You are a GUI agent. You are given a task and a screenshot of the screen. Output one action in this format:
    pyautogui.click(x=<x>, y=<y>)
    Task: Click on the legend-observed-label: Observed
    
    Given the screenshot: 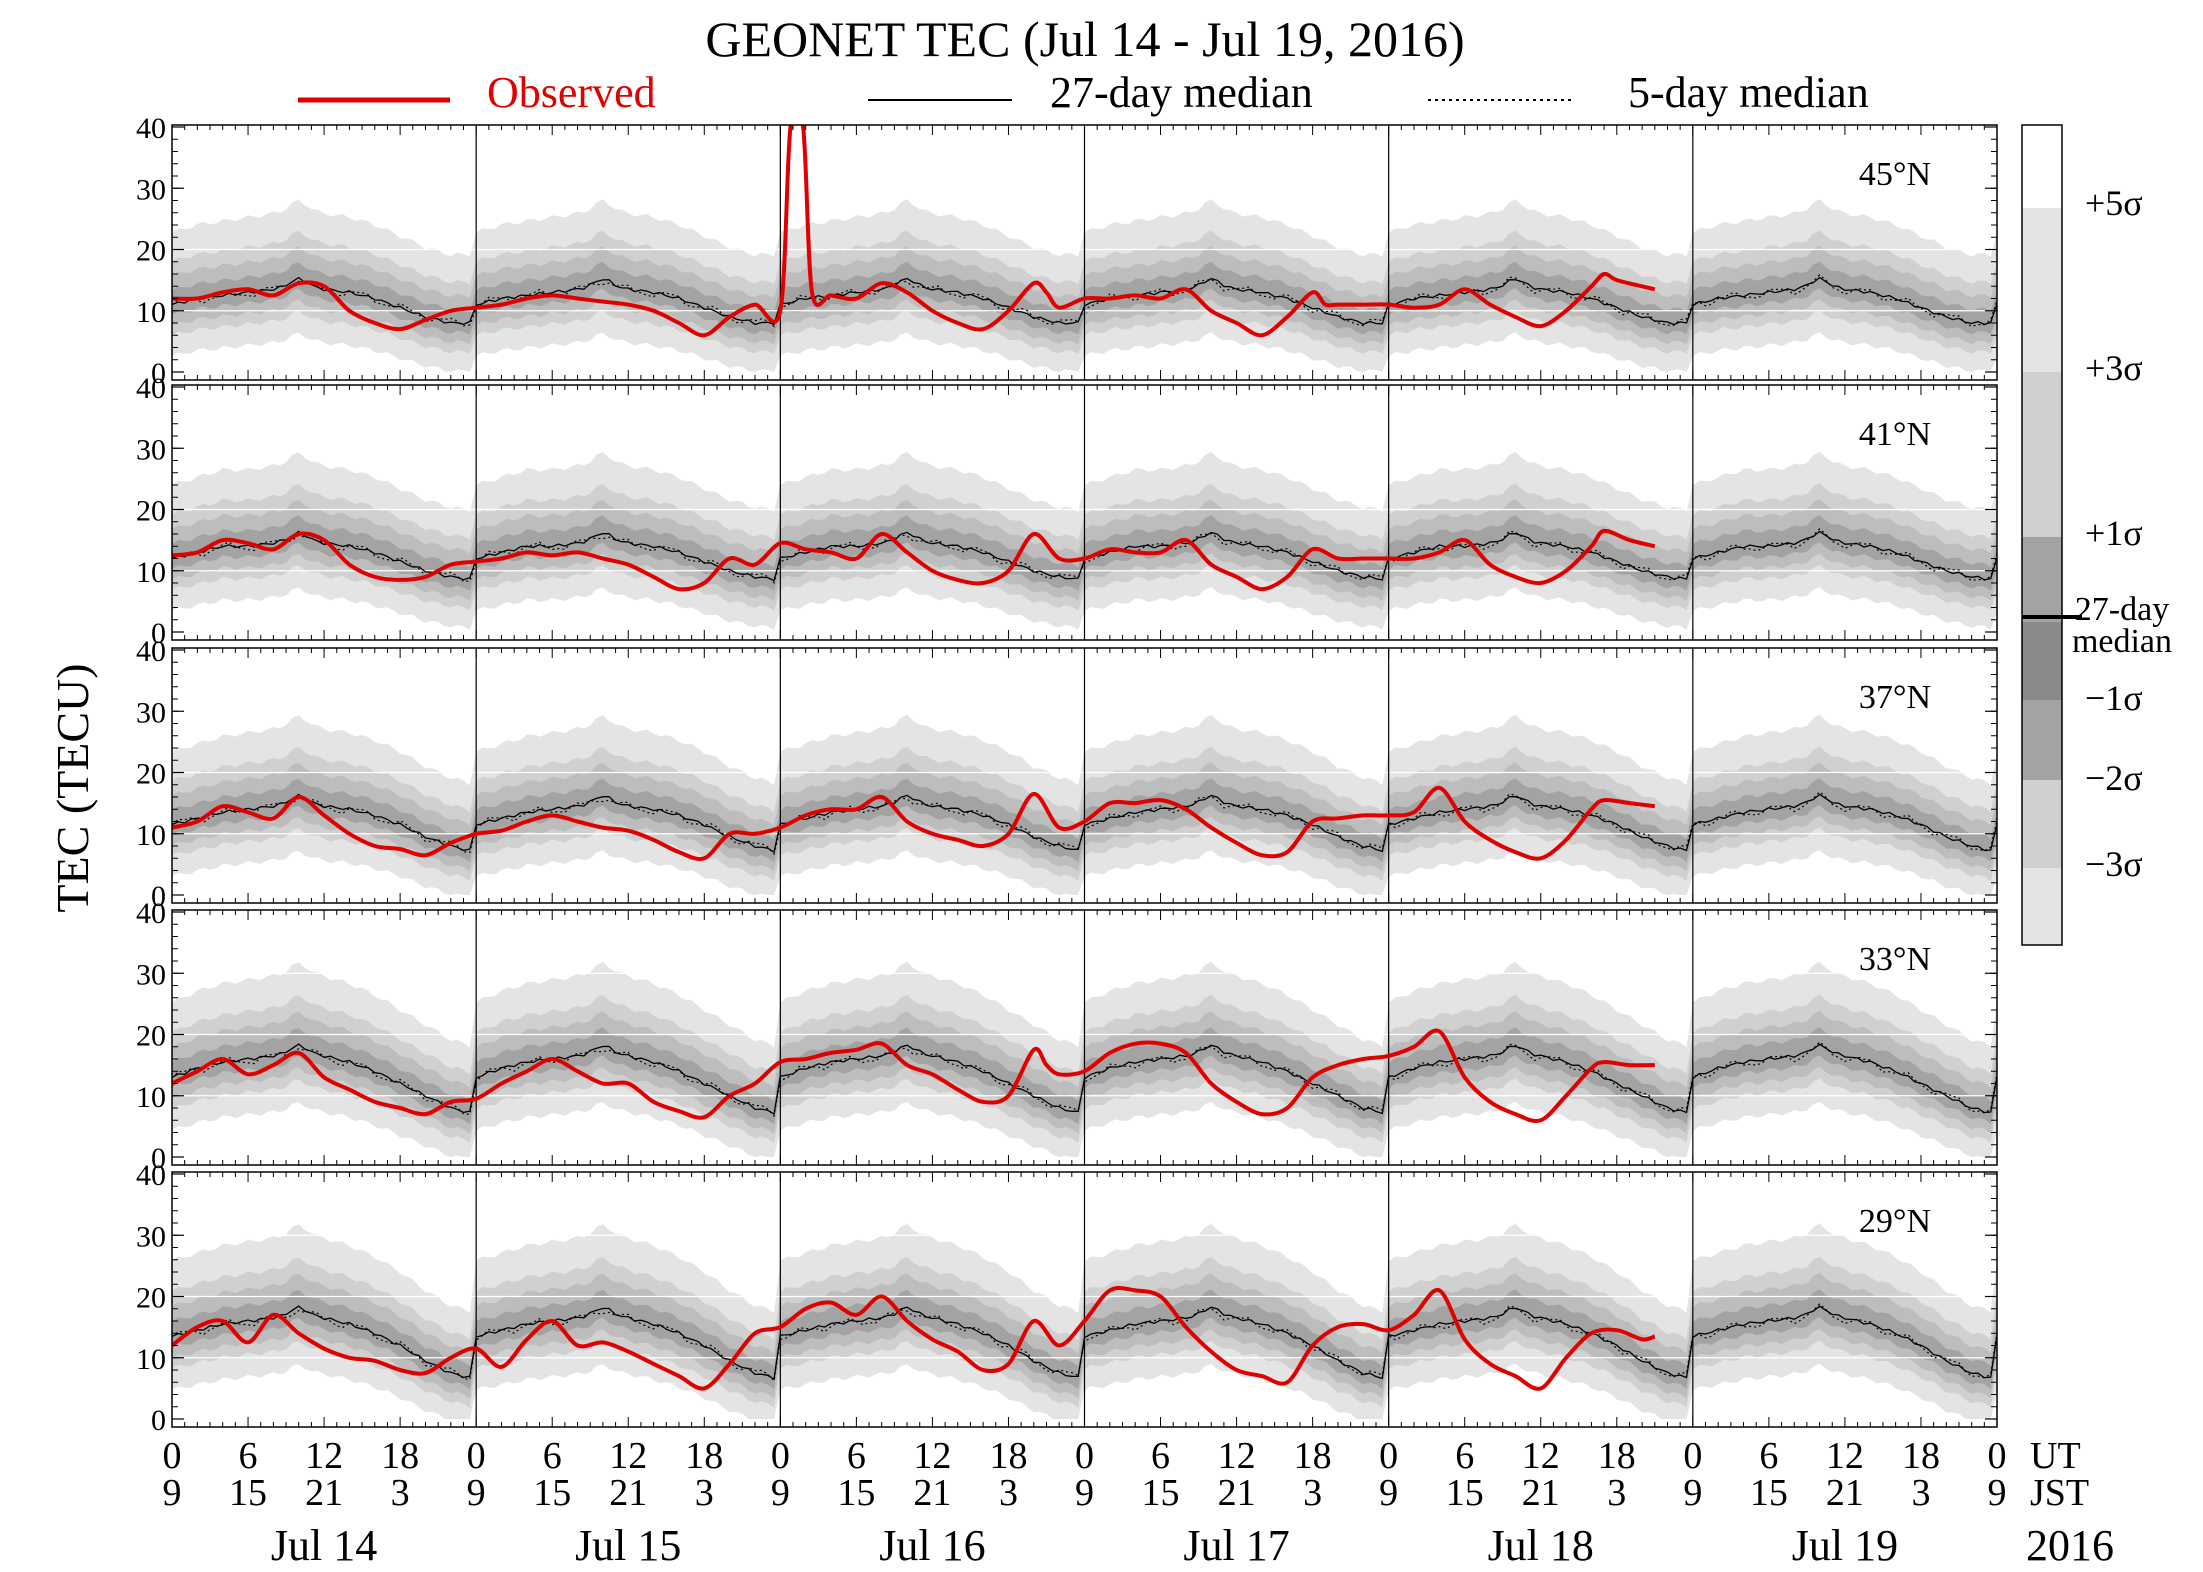 What is the action you would take?
    pyautogui.click(x=571, y=92)
    